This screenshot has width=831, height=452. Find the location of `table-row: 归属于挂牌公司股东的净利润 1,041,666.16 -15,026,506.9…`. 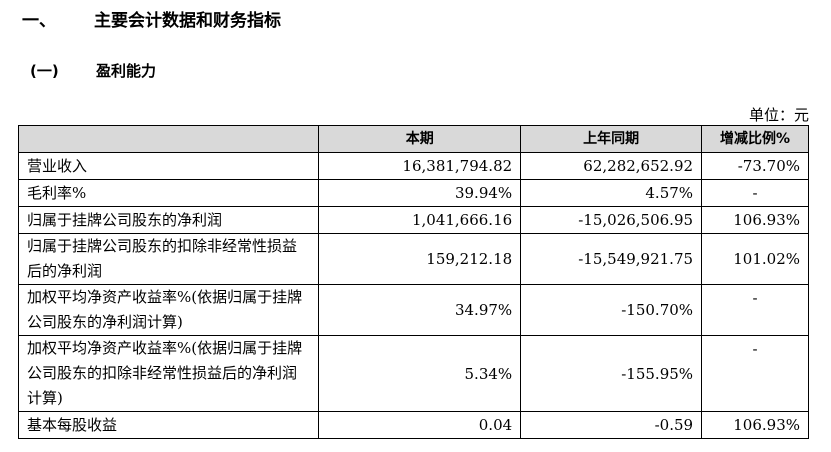

table-row: 归属于挂牌公司股东的净利润 1,041,666.16 -15,026,506.9… is located at coordinates (413, 220).